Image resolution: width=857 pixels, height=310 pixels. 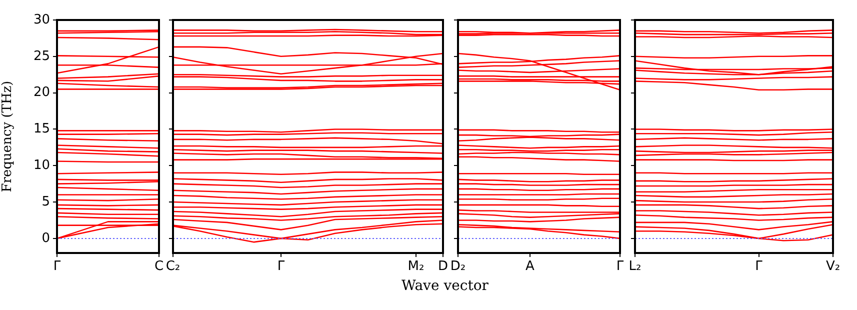 I want to click on y-tick-label: 20, so click(x=41, y=92).